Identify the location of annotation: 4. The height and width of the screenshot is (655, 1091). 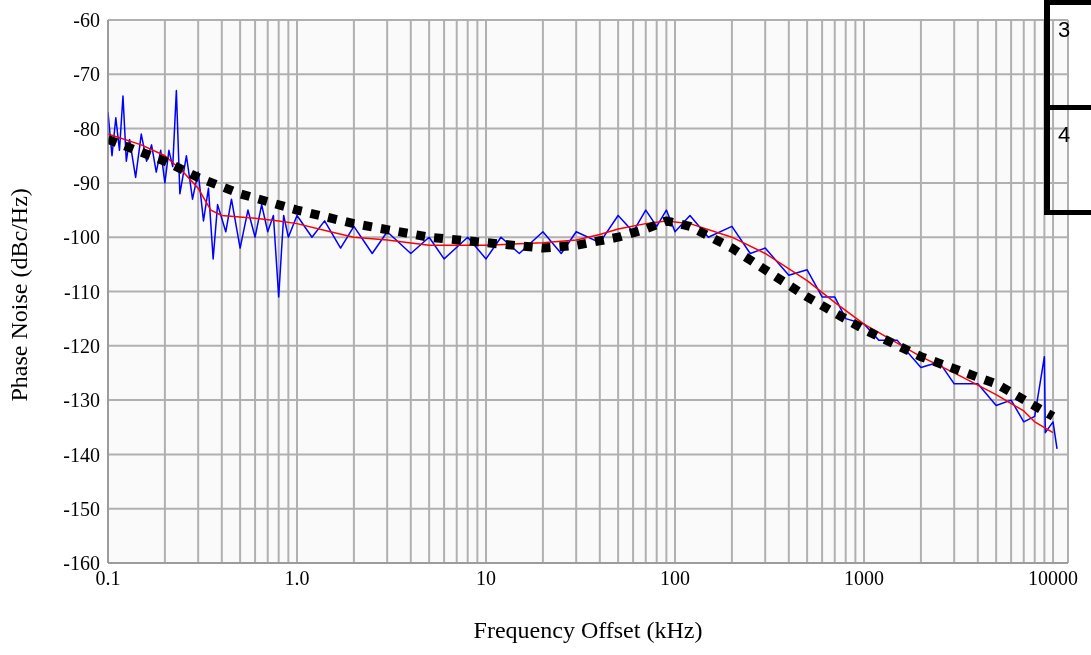
(1067, 162).